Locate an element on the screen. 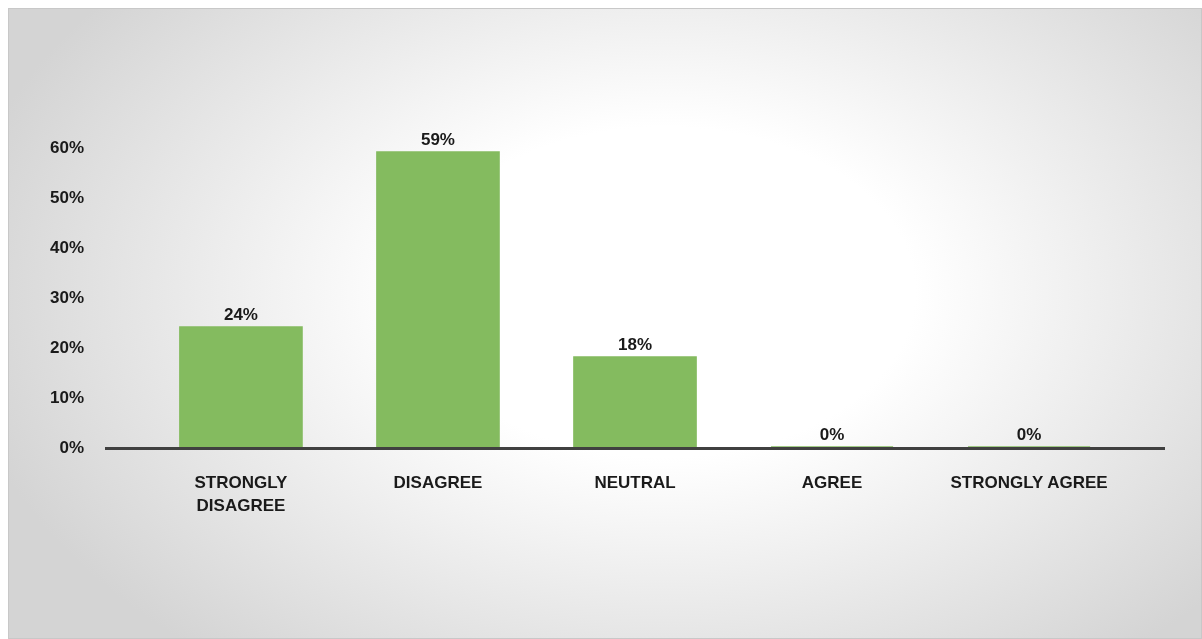  y-tick-label: 10% is located at coordinates (66, 397).